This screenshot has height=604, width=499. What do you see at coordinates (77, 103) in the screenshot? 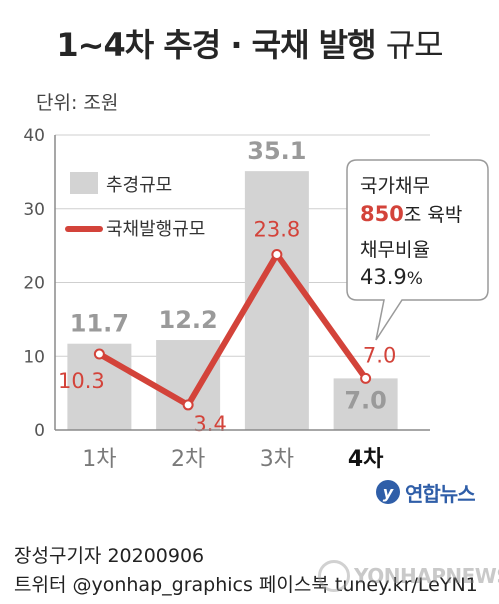
I see `unit-label: 단위: 조원` at bounding box center [77, 103].